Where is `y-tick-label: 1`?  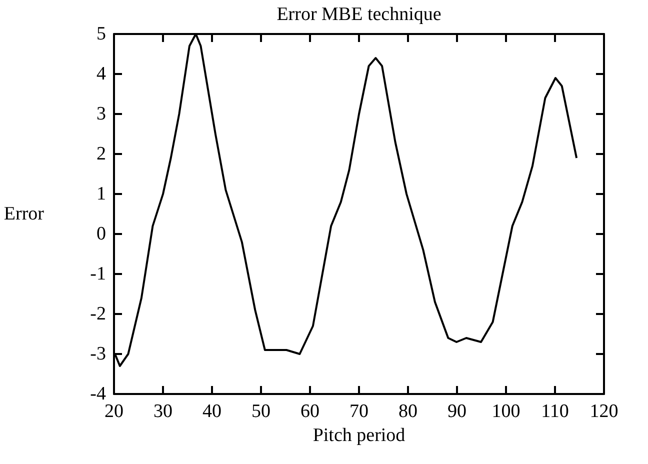
y-tick-label: 1 is located at coordinates (101, 194).